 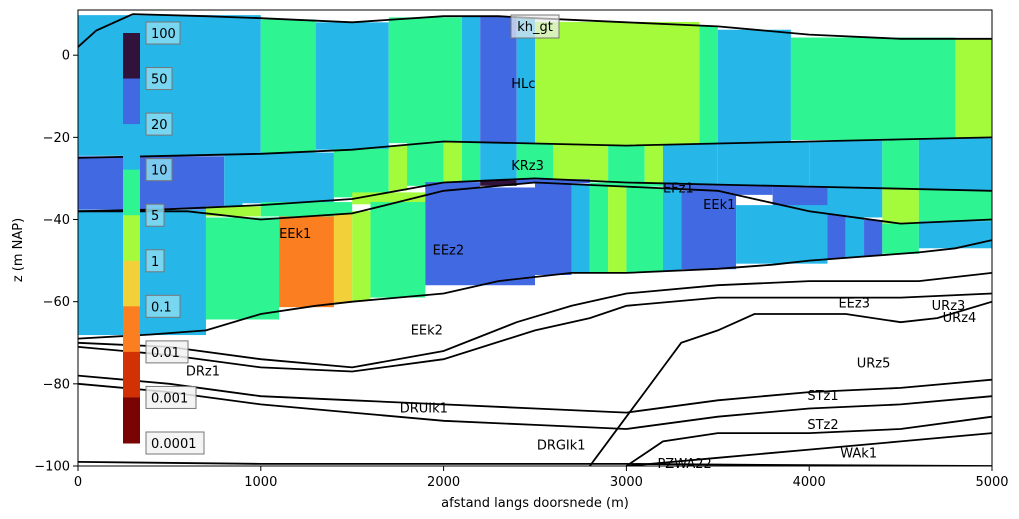 I want to click on x-axis-label: afstand langs doorsnede (m), so click(x=535, y=503).